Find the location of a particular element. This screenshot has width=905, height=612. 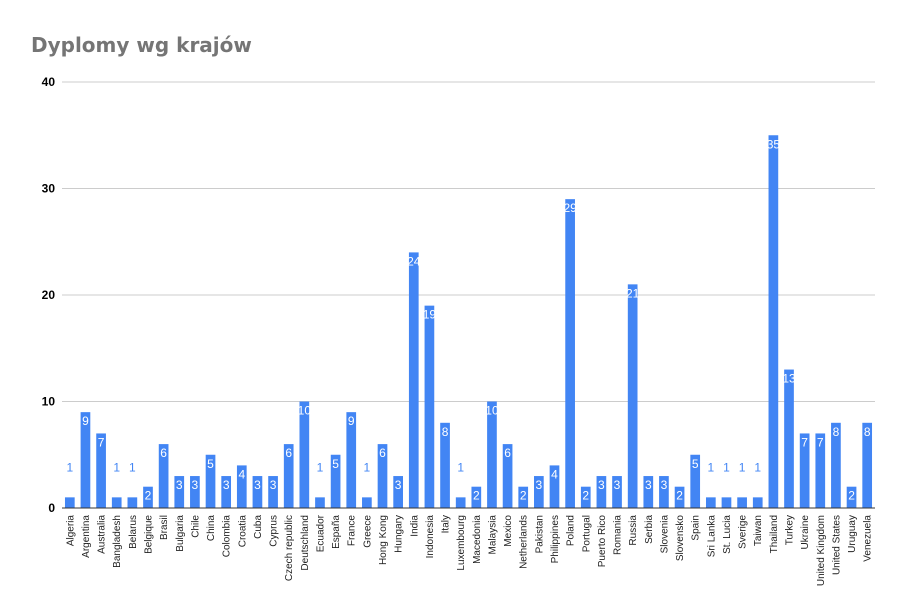

data-label: 35 is located at coordinates (774, 144).